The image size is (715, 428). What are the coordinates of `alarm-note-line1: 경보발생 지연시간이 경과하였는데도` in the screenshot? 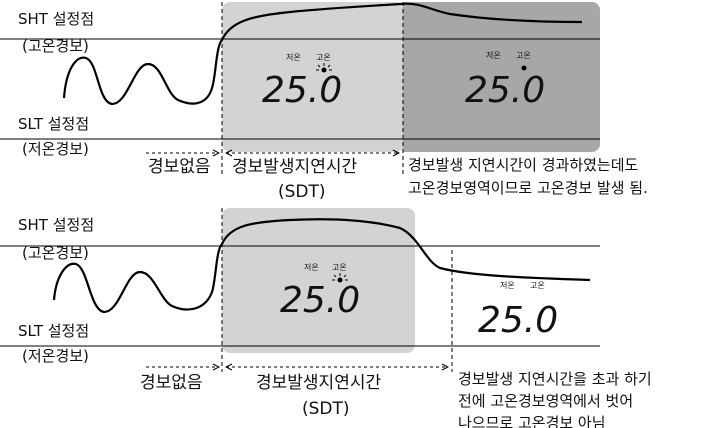 It's located at (523, 165).